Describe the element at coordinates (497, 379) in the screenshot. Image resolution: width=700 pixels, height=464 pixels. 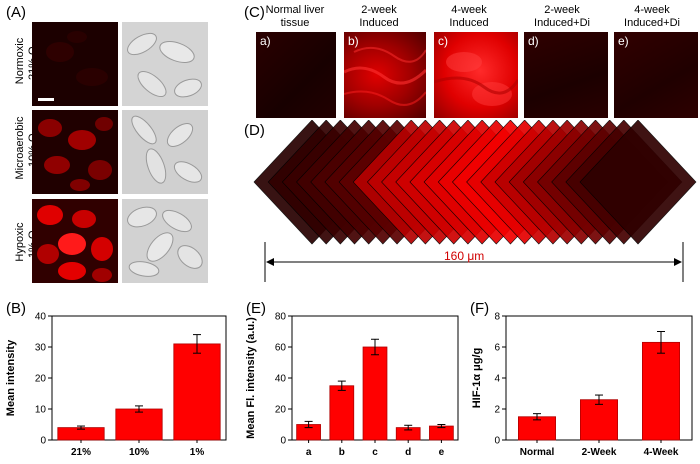
I see `y-tick-label: 4` at that location.